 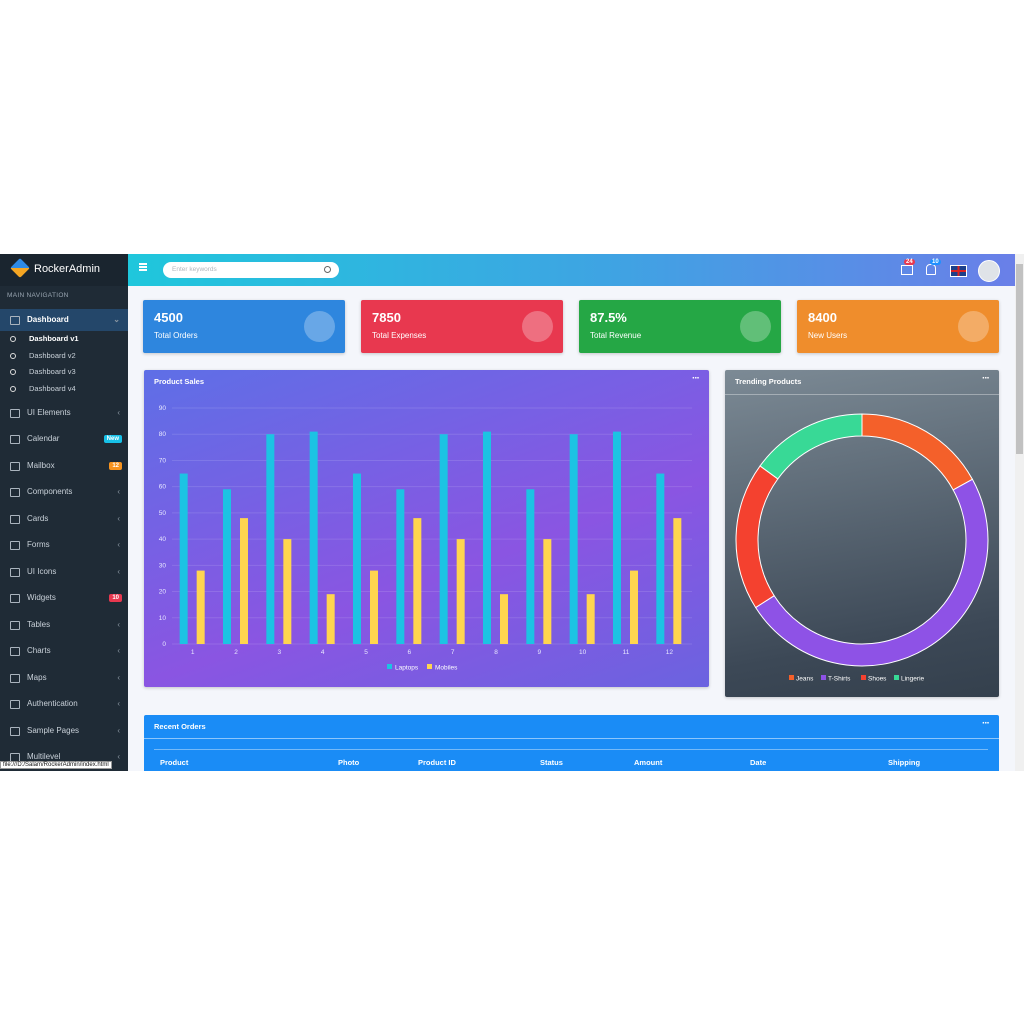 What do you see at coordinates (64, 466) in the screenshot?
I see `nav-item: Mailbox 12` at bounding box center [64, 466].